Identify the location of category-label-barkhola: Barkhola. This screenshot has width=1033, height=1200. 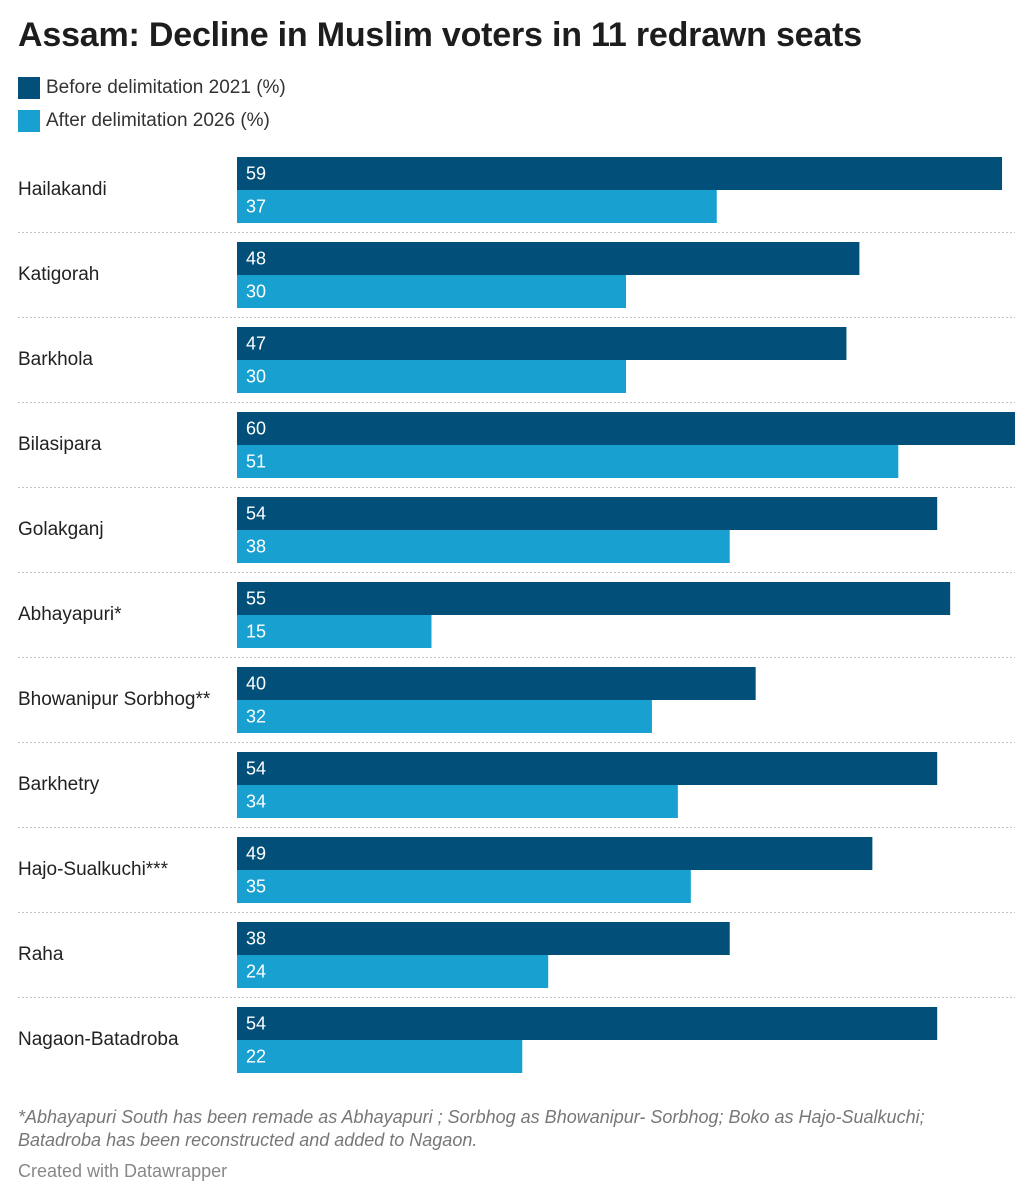
(55, 359).